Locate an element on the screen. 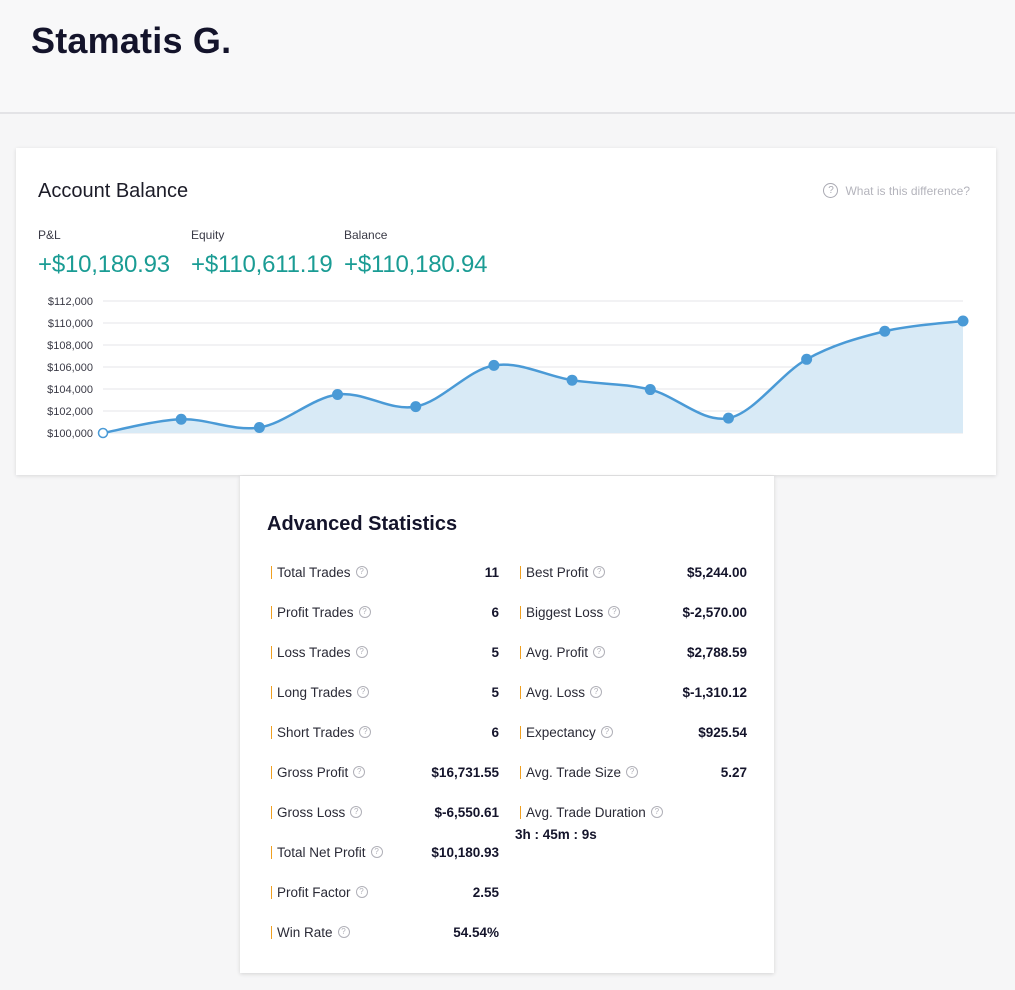  stat-label: Avg. Loss is located at coordinates (556, 692).